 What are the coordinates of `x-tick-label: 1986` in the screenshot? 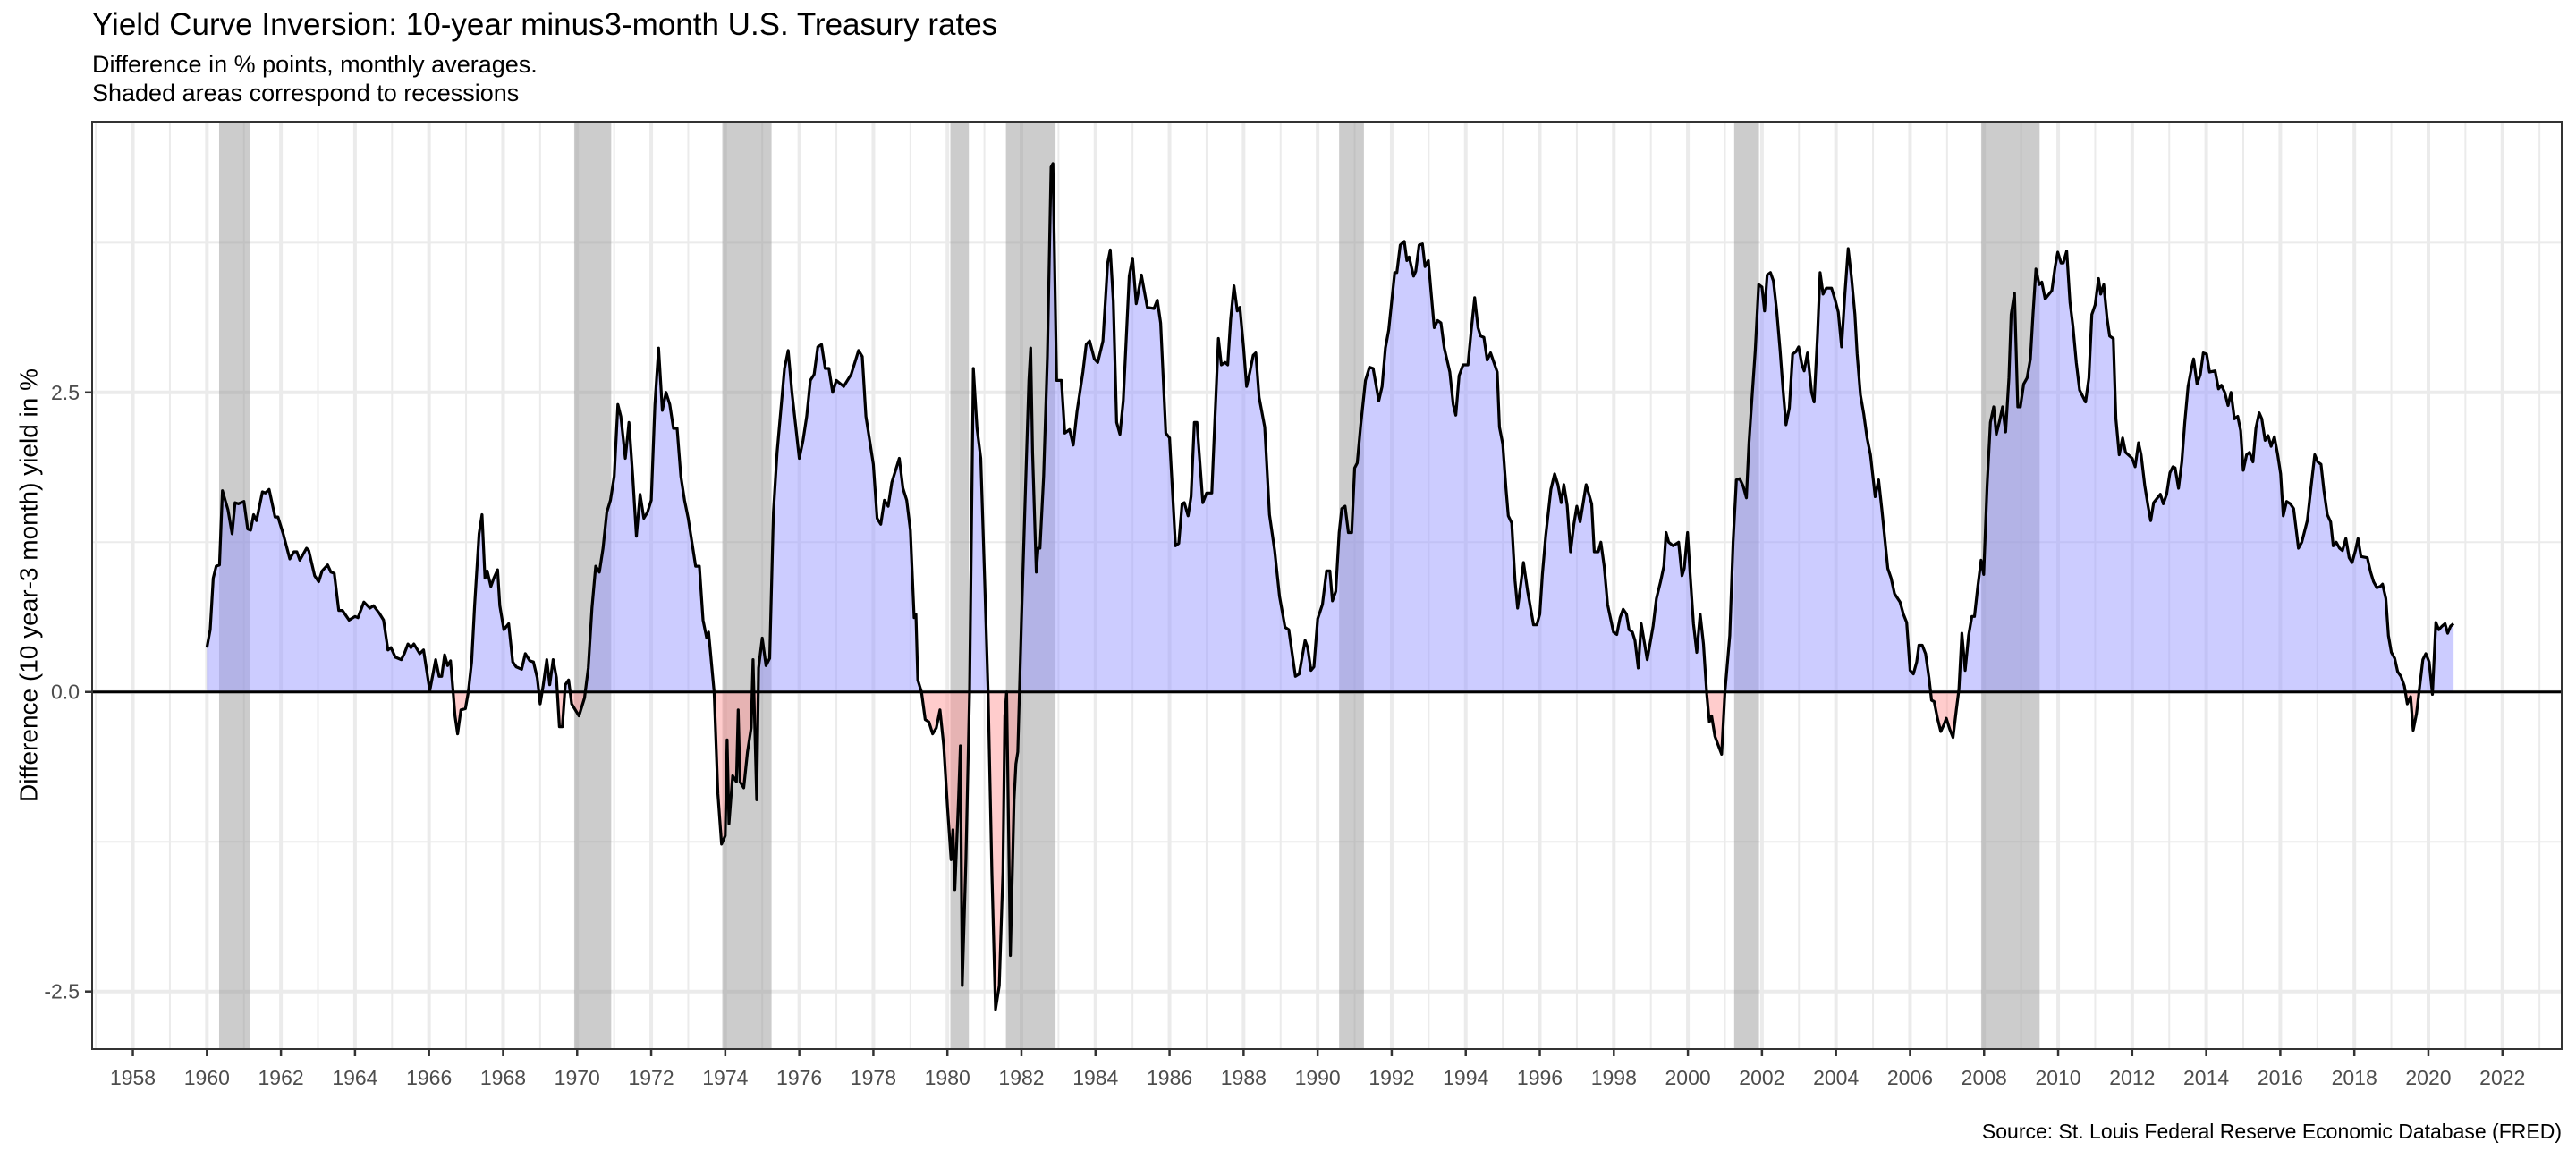 It's located at (1169, 1078).